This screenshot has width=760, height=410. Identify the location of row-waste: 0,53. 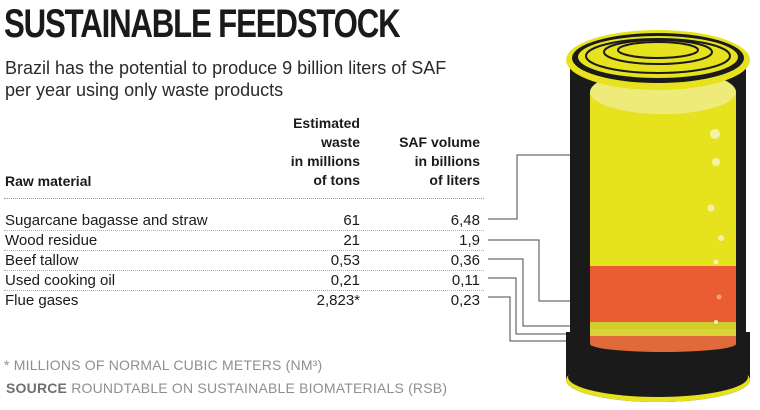
(345, 260).